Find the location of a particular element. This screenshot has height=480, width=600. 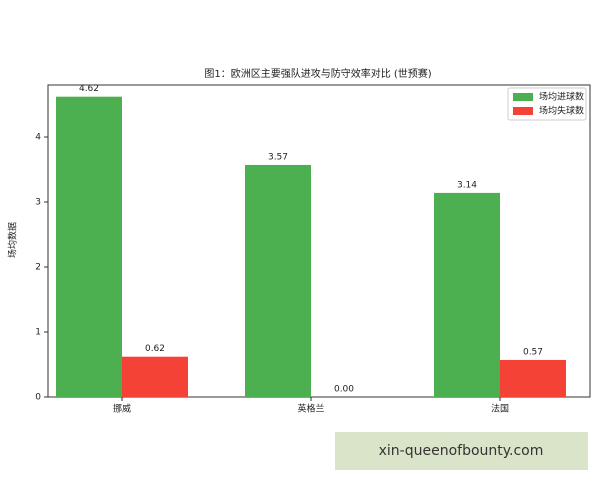

y-tick-label: 0 is located at coordinates (38, 398).